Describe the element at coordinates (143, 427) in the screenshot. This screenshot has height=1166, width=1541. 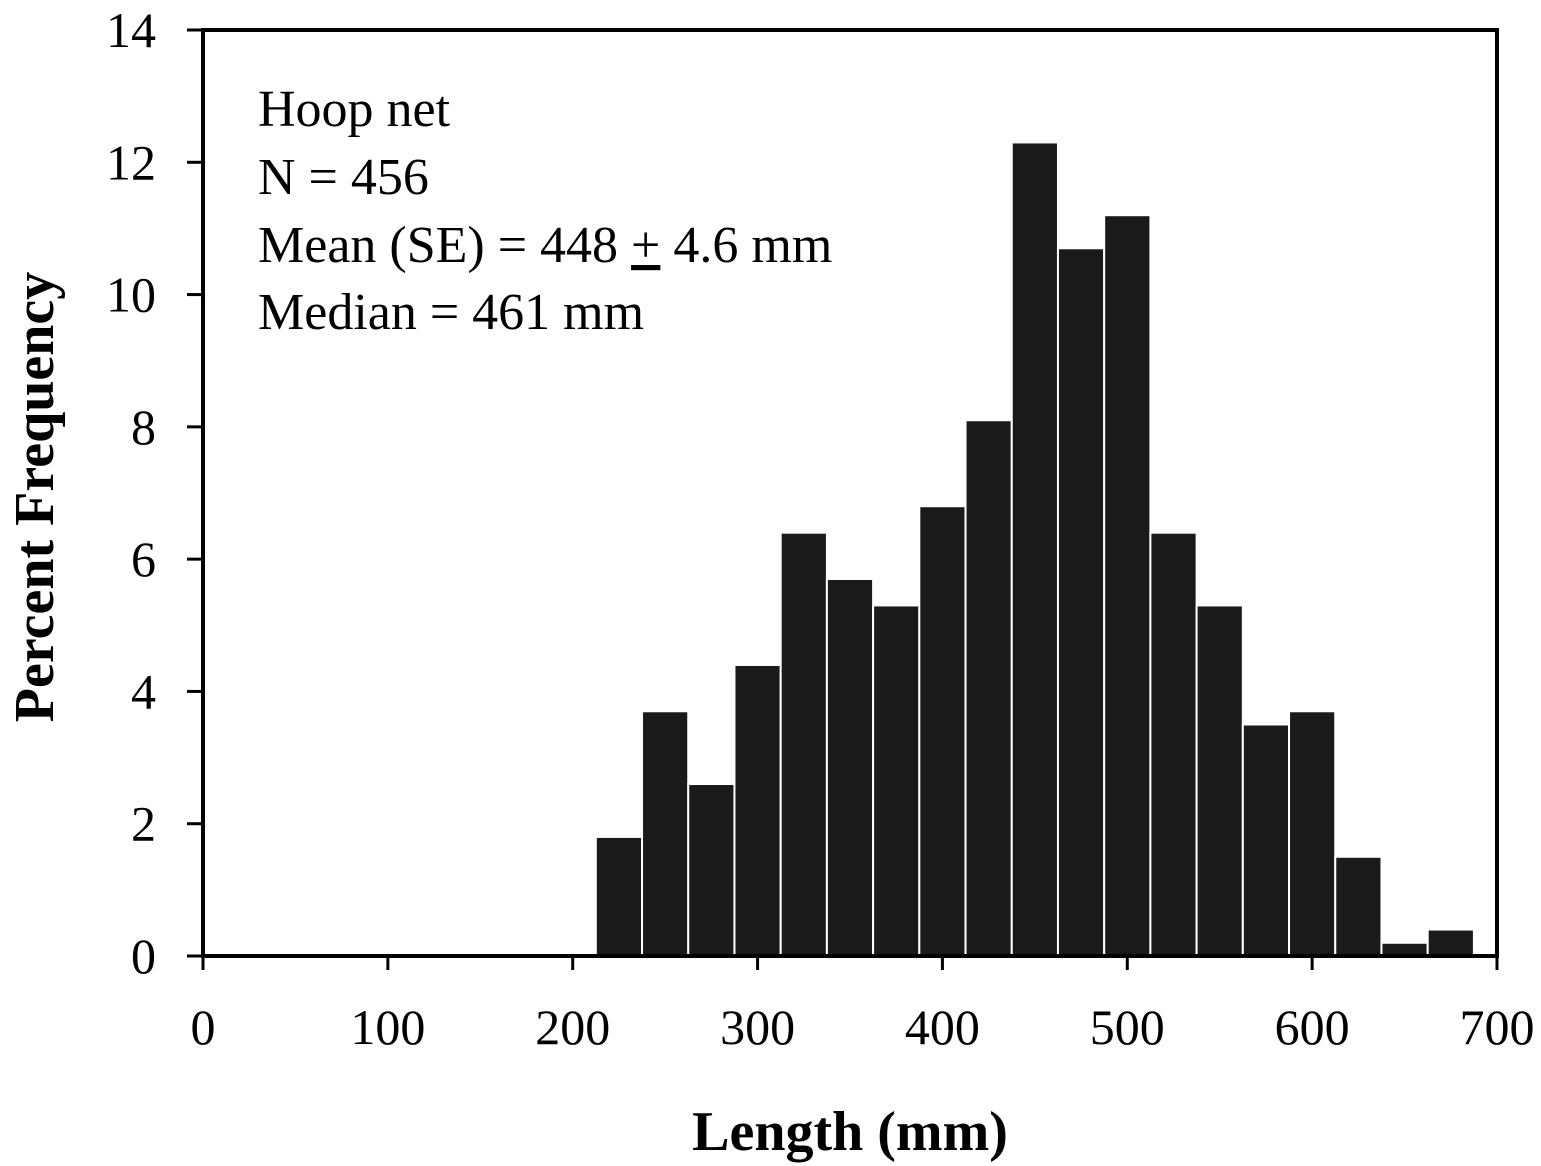
I see `y-tick-label: 8` at that location.